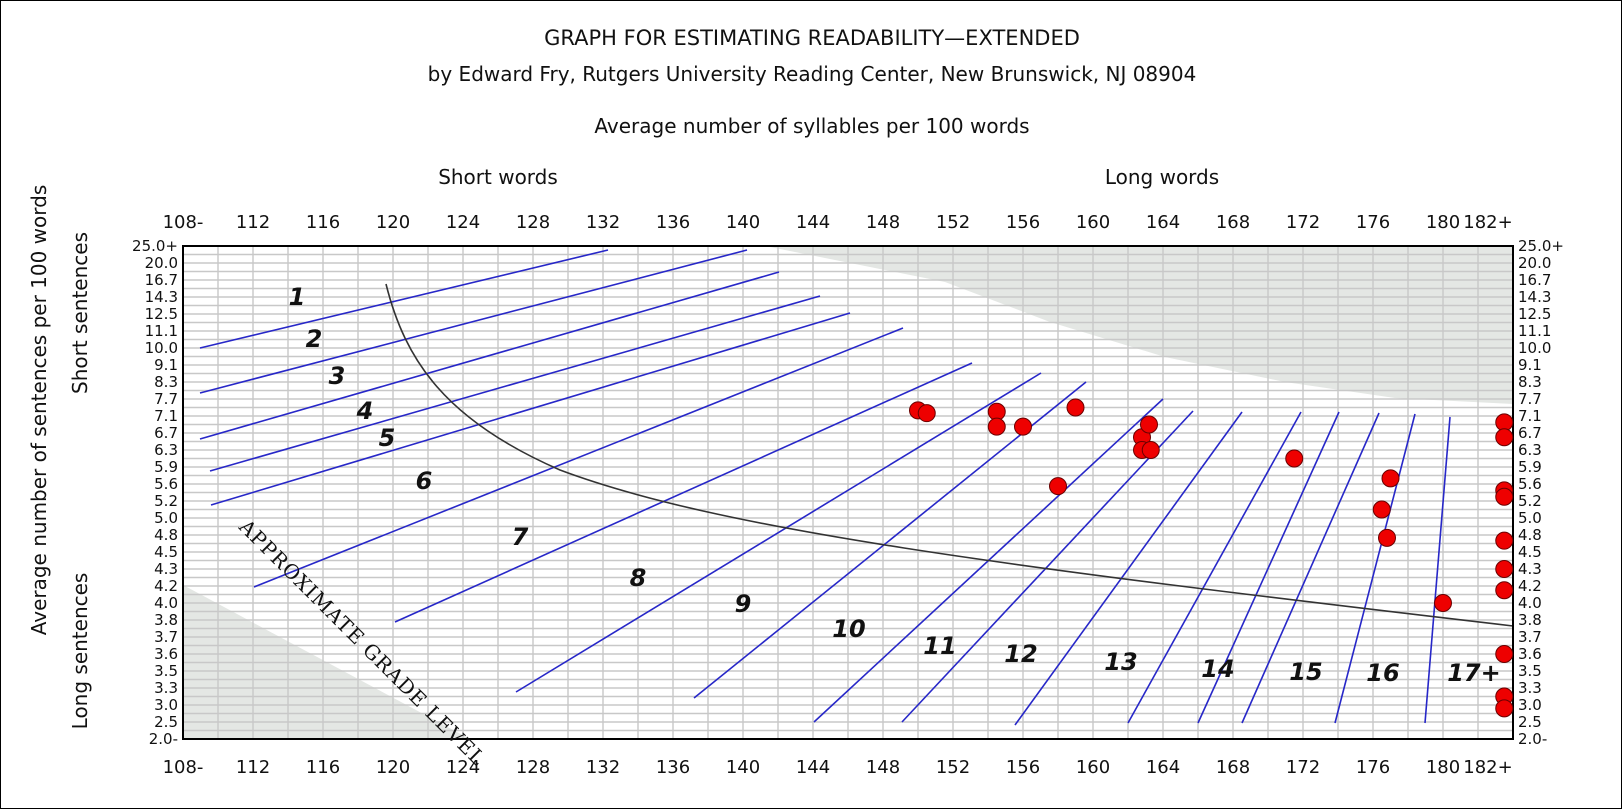 This screenshot has height=811, width=1624. What do you see at coordinates (183, 222) in the screenshot?
I see `x-tick-label-top: 108-` at bounding box center [183, 222].